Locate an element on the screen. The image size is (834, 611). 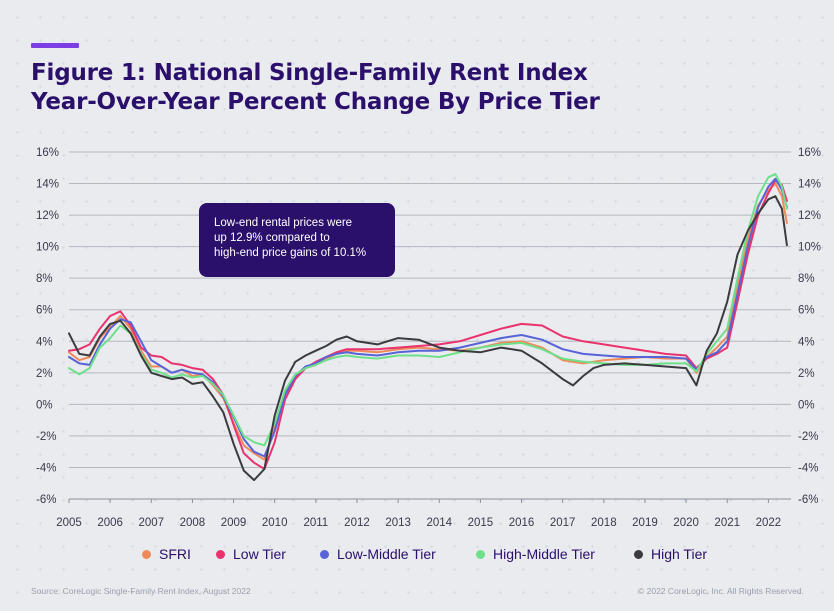
y-tick-label-right: 12% is located at coordinates (809, 216).